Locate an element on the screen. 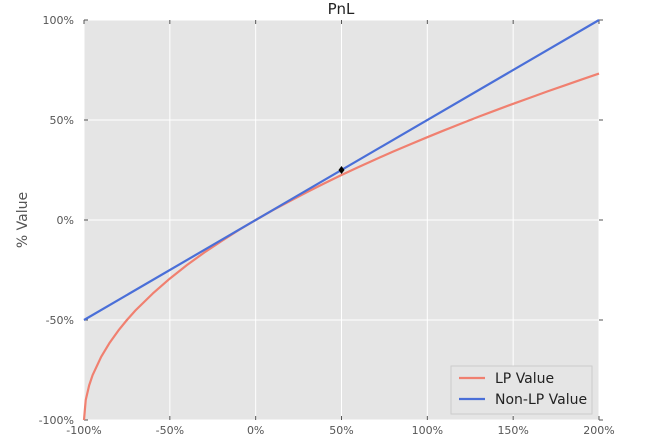  chart-title: PnL is located at coordinates (341, 9).